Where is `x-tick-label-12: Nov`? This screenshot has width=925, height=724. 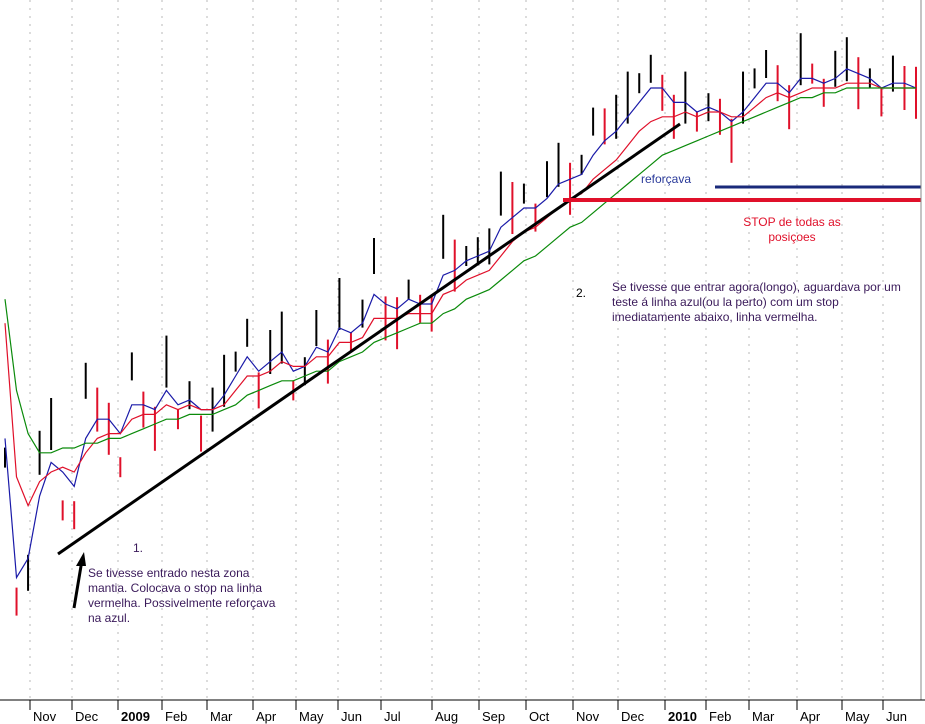
x-tick-label-12: Nov is located at coordinates (588, 716).